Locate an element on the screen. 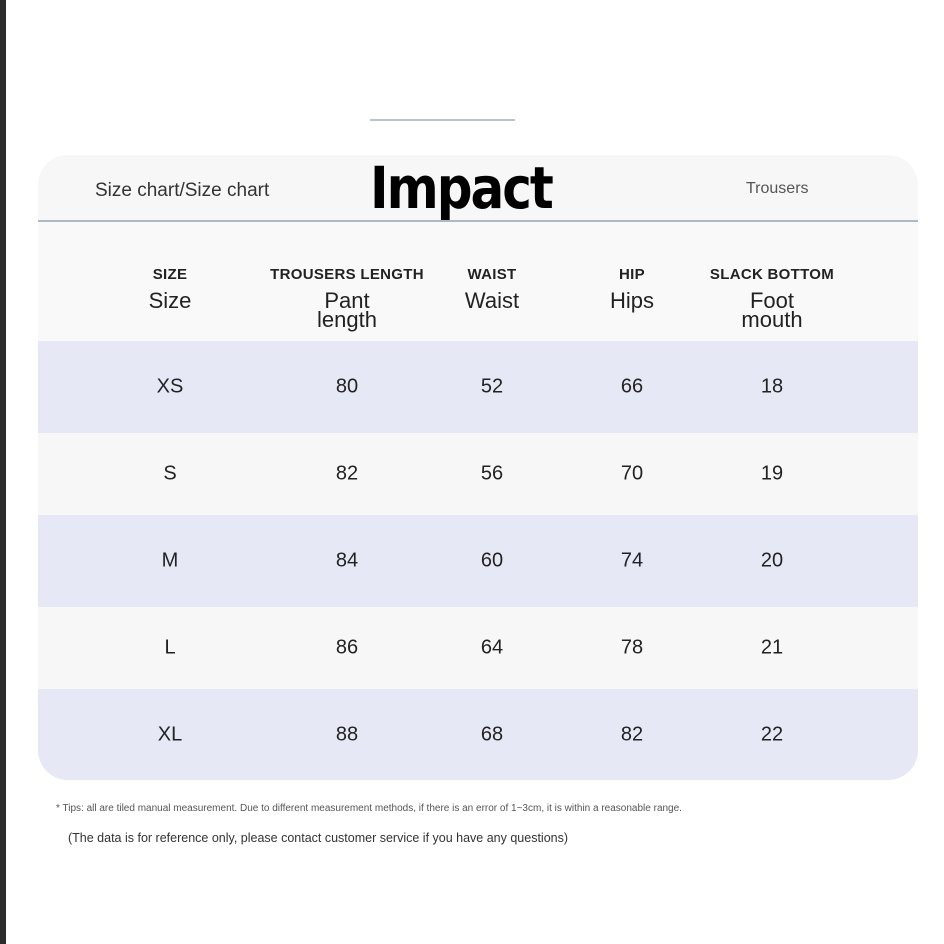 Image resolution: width=944 pixels, height=944 pixels. table-cell: 22 is located at coordinates (772, 734).